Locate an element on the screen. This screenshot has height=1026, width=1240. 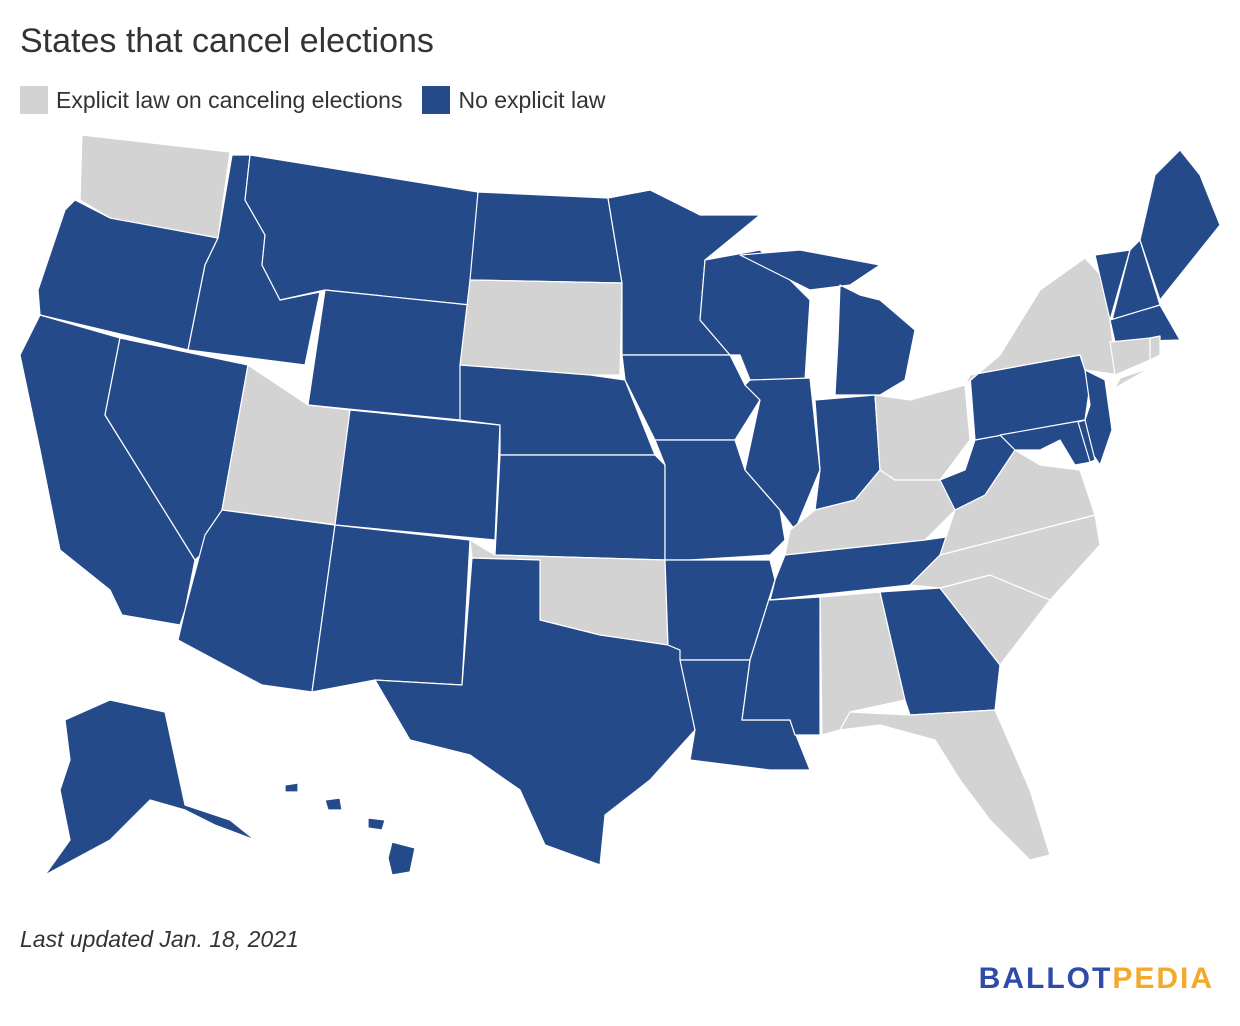
state-nm is located at coordinates (391, 608).